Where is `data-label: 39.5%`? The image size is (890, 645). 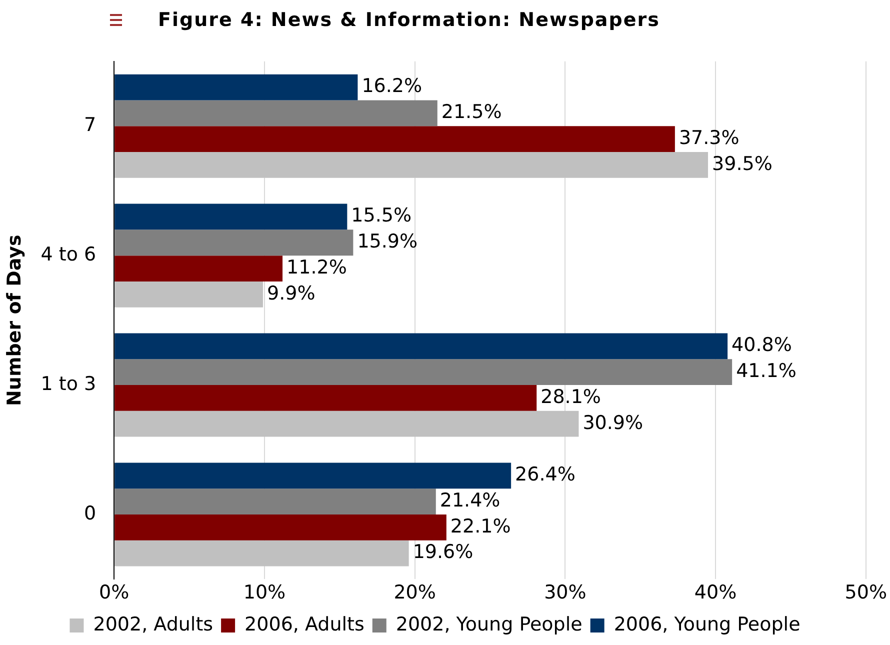 data-label: 39.5% is located at coordinates (742, 163).